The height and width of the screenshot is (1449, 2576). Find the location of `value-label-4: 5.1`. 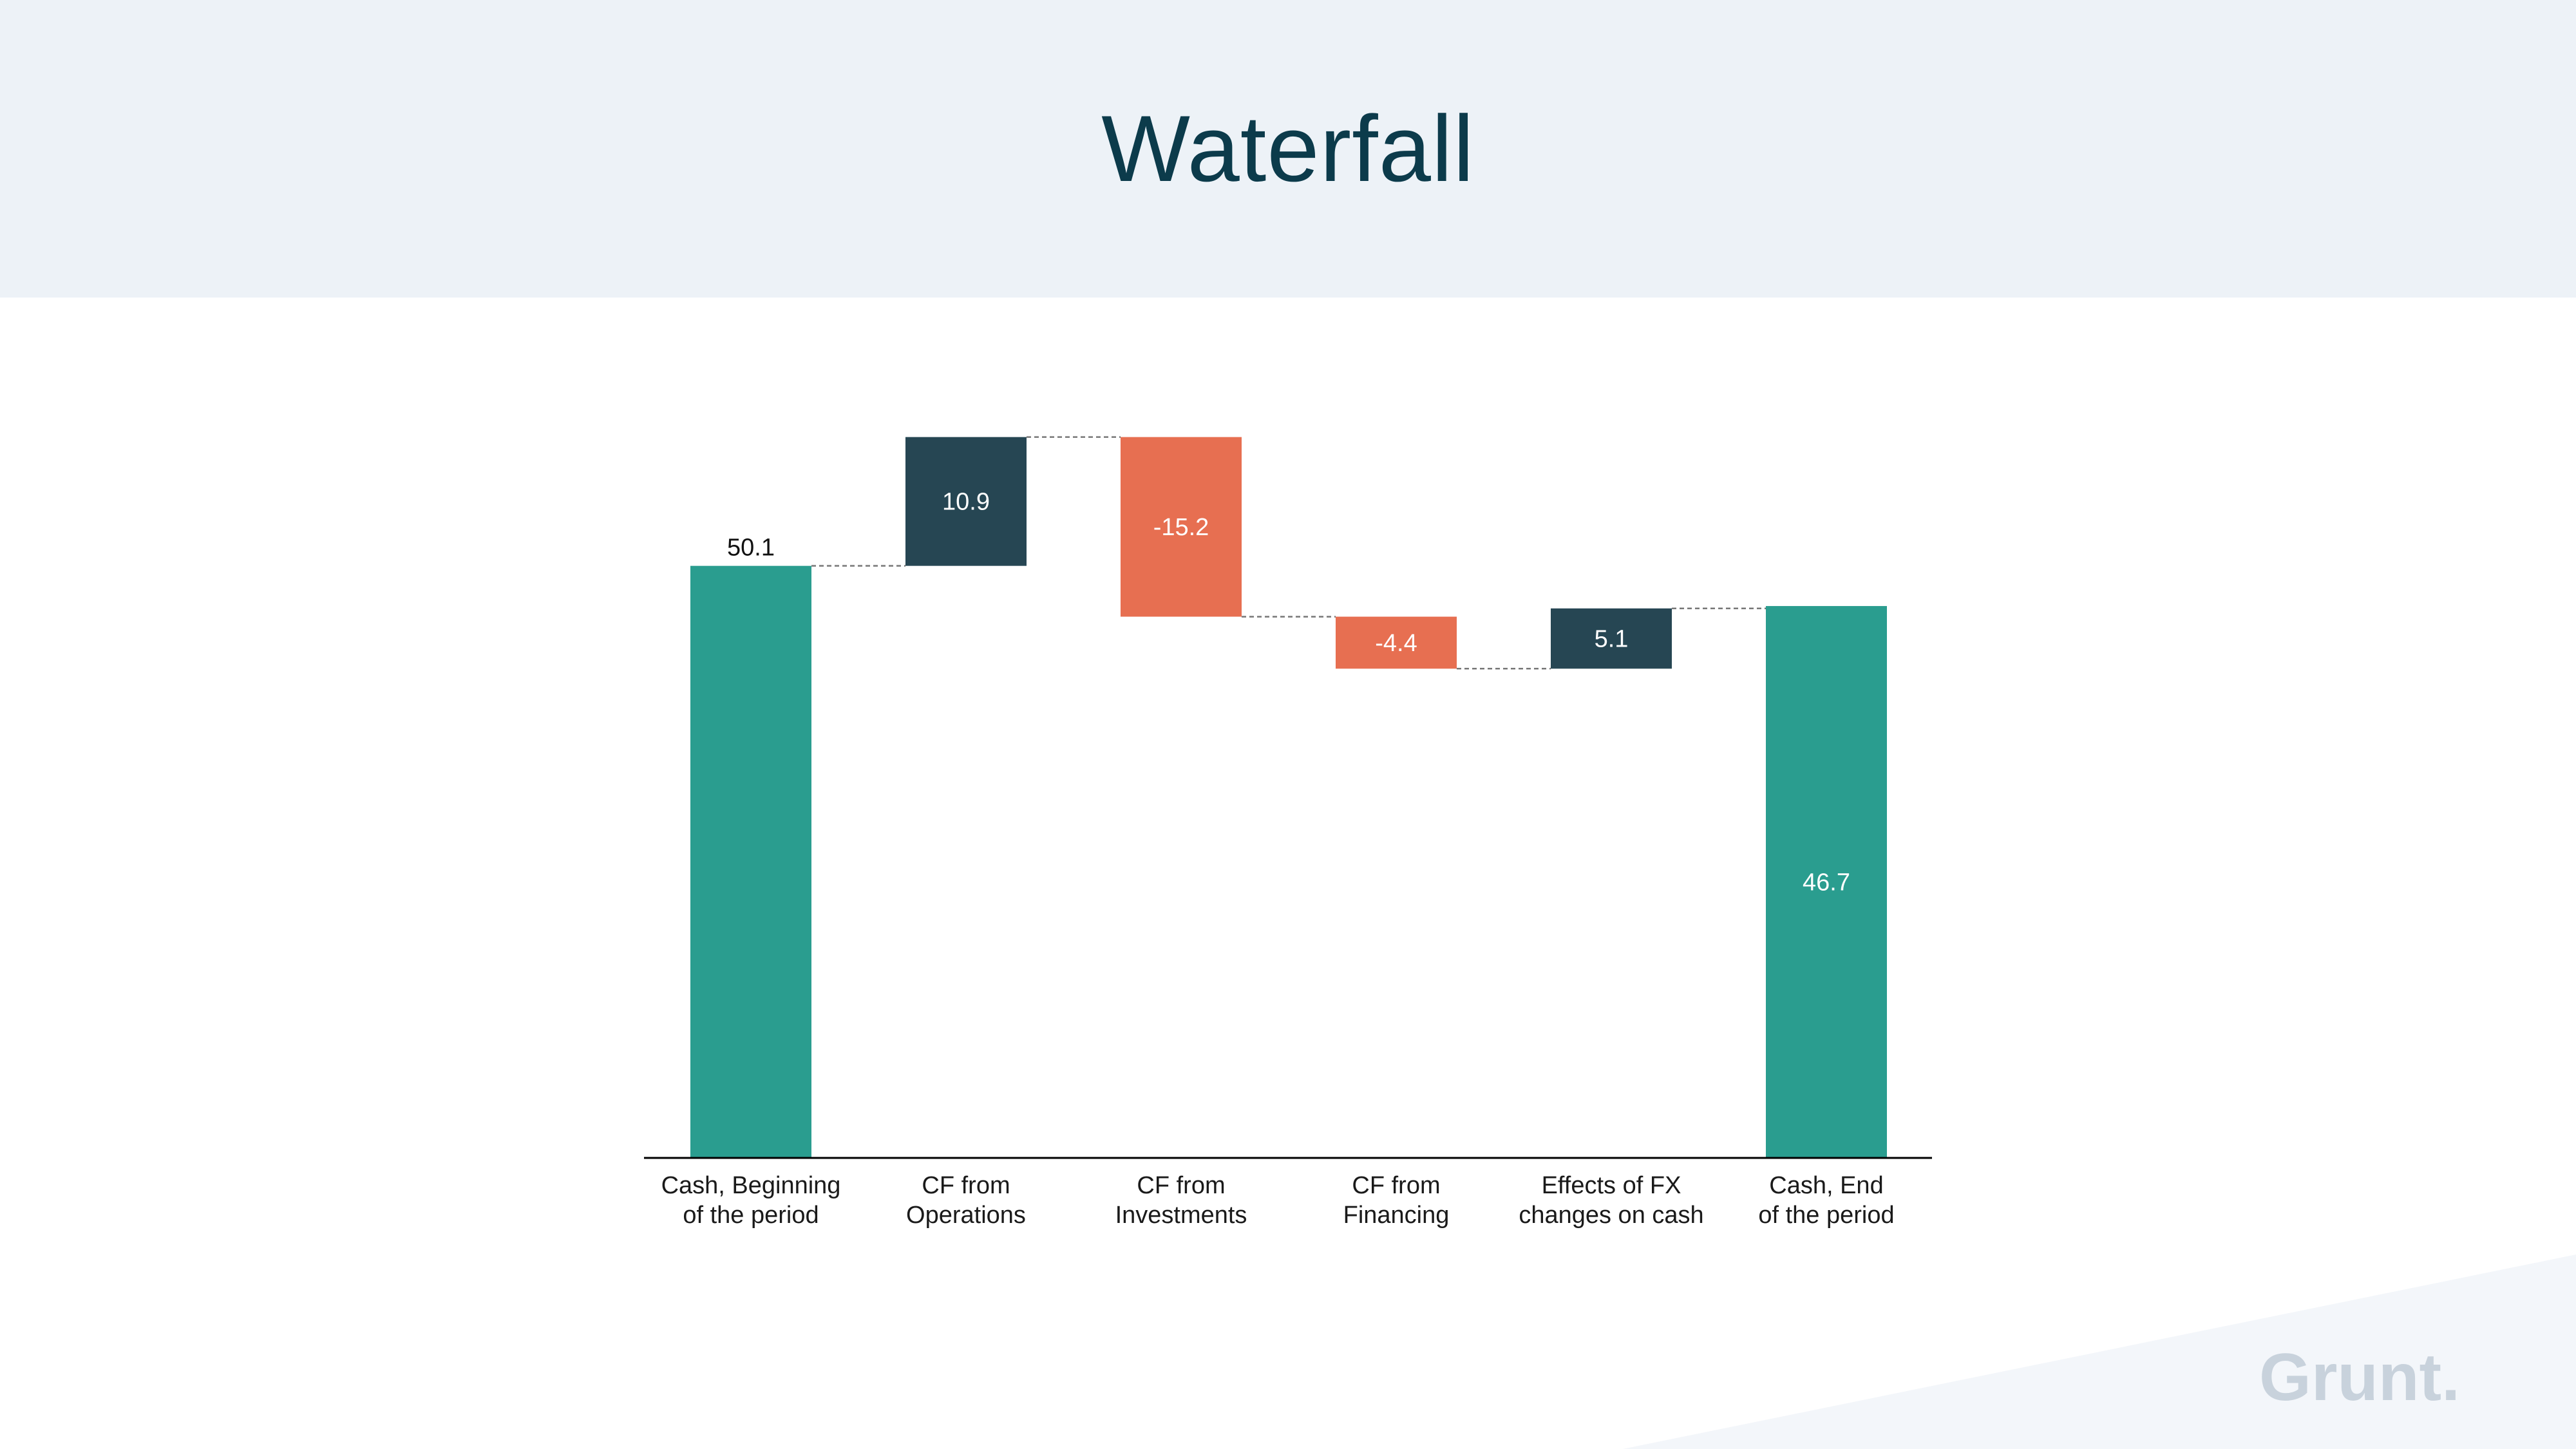

value-label-4: 5.1 is located at coordinates (1612, 639).